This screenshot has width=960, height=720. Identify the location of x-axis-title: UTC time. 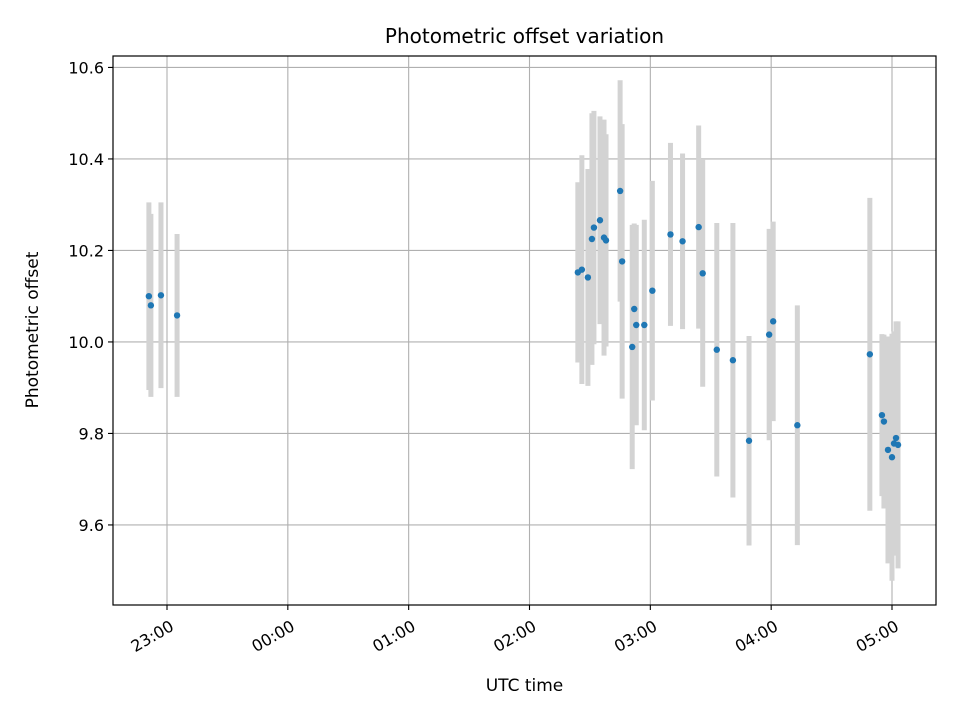
(525, 686).